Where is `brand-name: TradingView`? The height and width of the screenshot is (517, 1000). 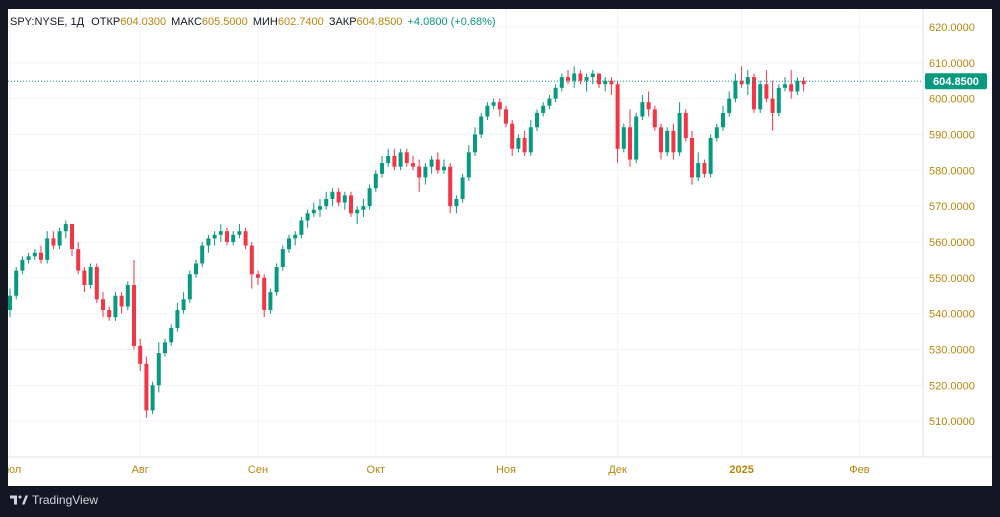 brand-name: TradingView is located at coordinates (65, 500).